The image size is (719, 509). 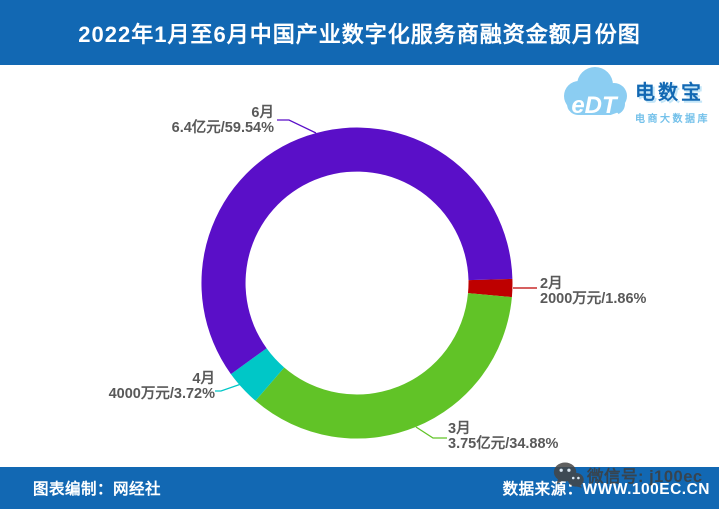 I want to click on cloud-logo-icon: eDT, so click(x=595, y=94).